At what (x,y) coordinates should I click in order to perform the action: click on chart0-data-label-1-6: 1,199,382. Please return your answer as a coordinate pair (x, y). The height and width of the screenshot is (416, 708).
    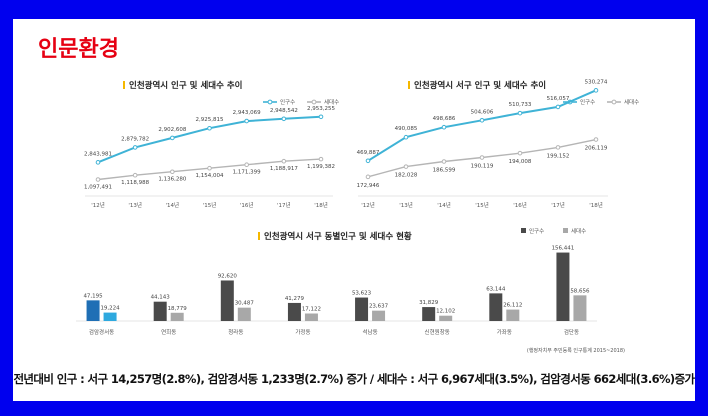
    Looking at the image, I should click on (321, 167).